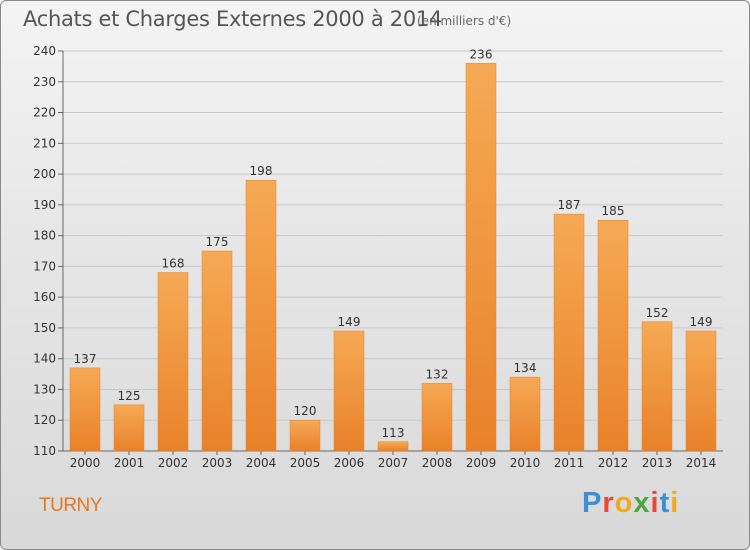 This screenshot has width=750, height=550. I want to click on data-label: 125, so click(129, 396).